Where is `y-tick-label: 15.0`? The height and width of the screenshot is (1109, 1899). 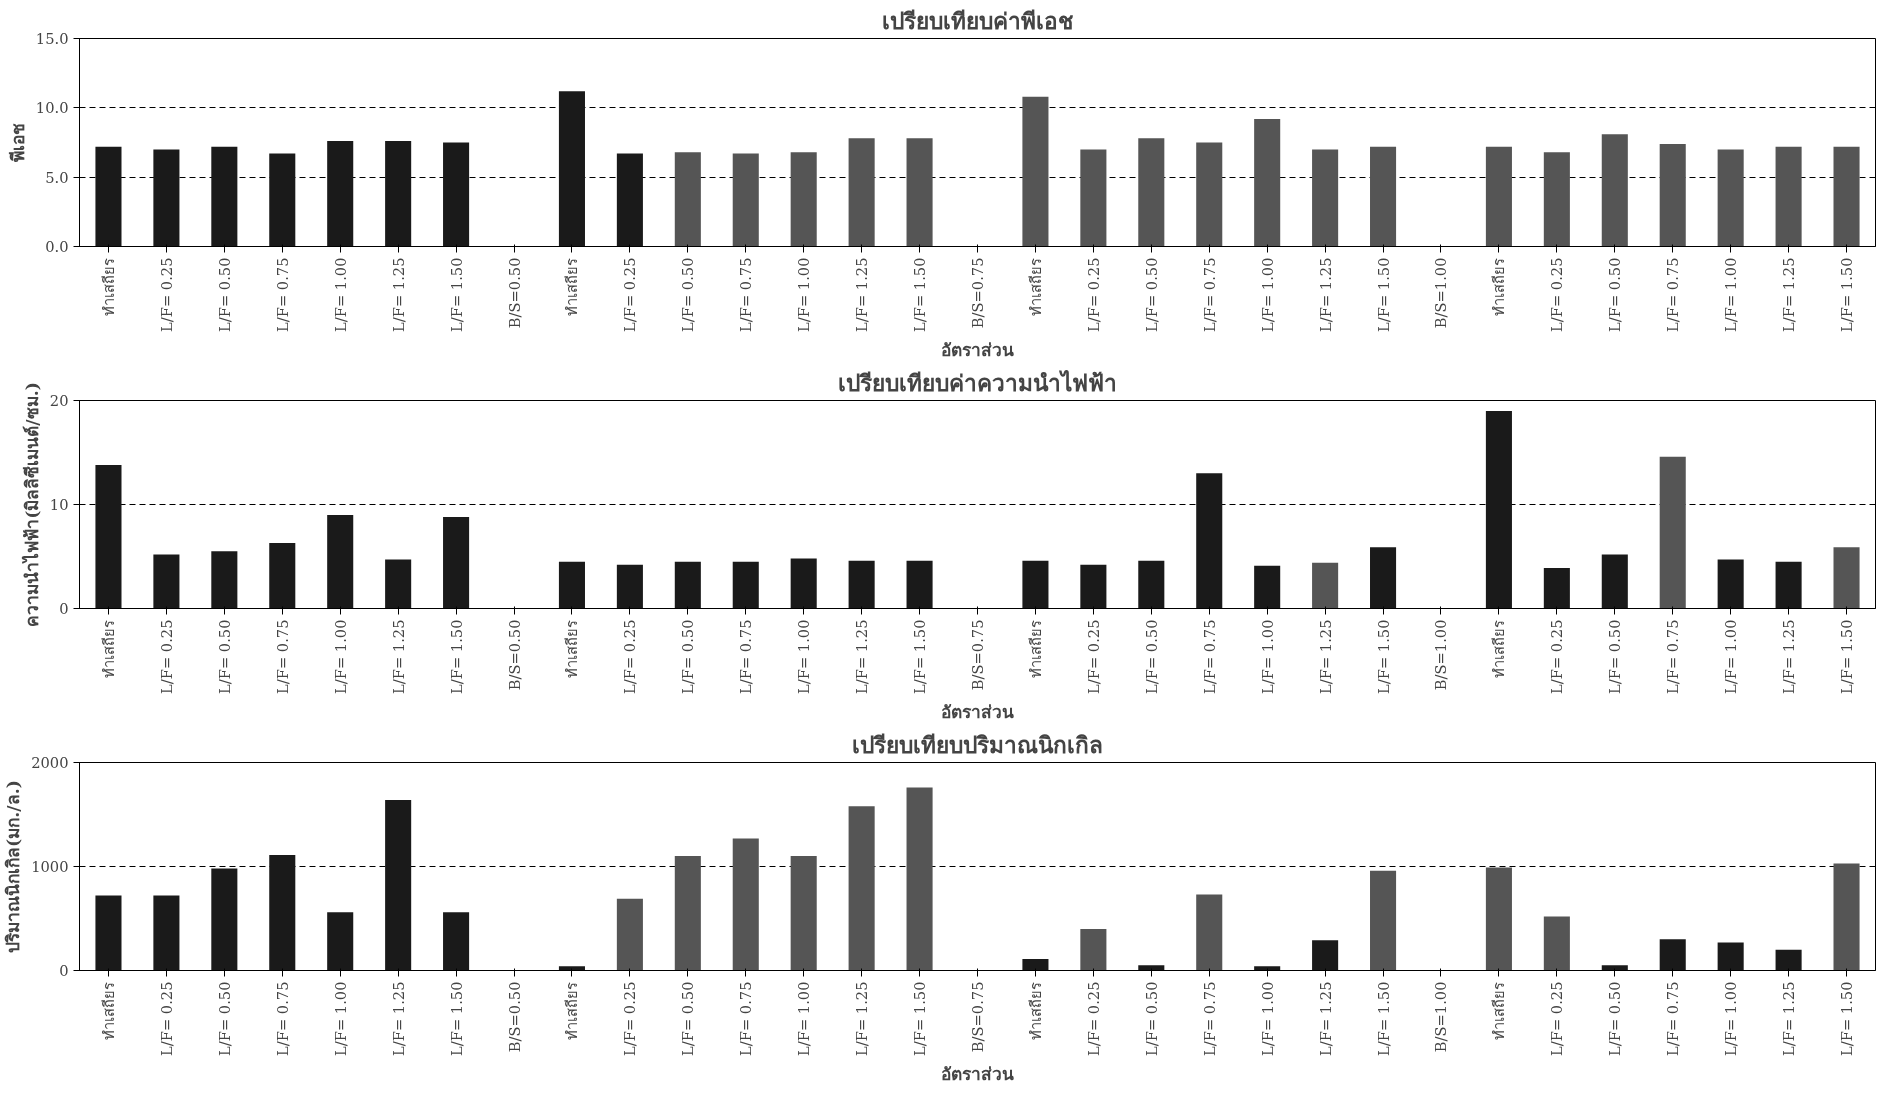 y-tick-label: 15.0 is located at coordinates (52, 38).